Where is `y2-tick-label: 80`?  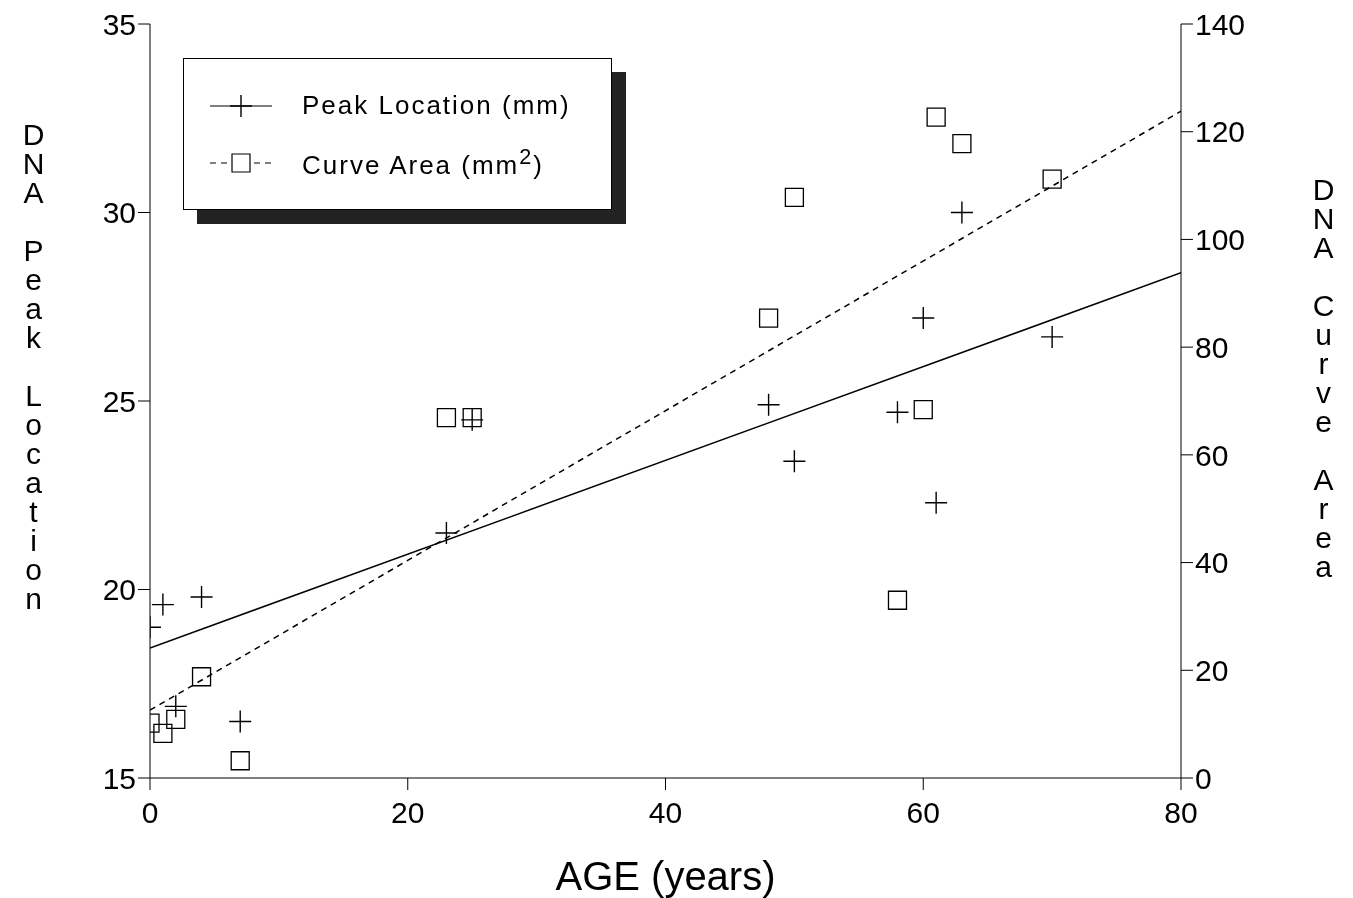
y2-tick-label: 80 is located at coordinates (1212, 347).